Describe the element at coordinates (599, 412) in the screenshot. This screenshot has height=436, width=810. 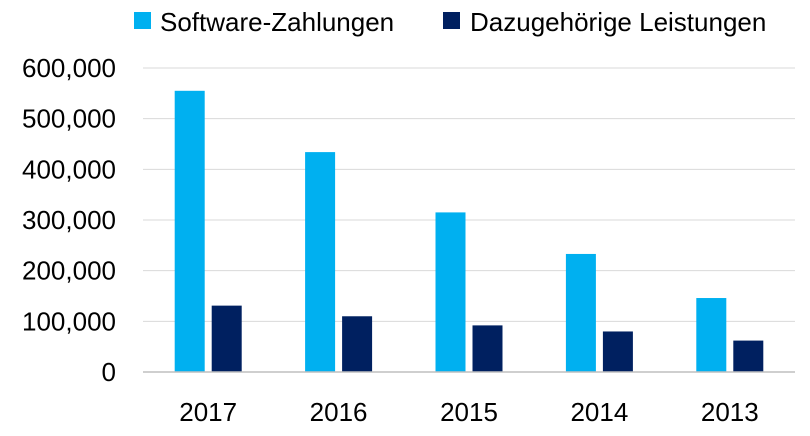
I see `x-tick-label: 2014` at that location.